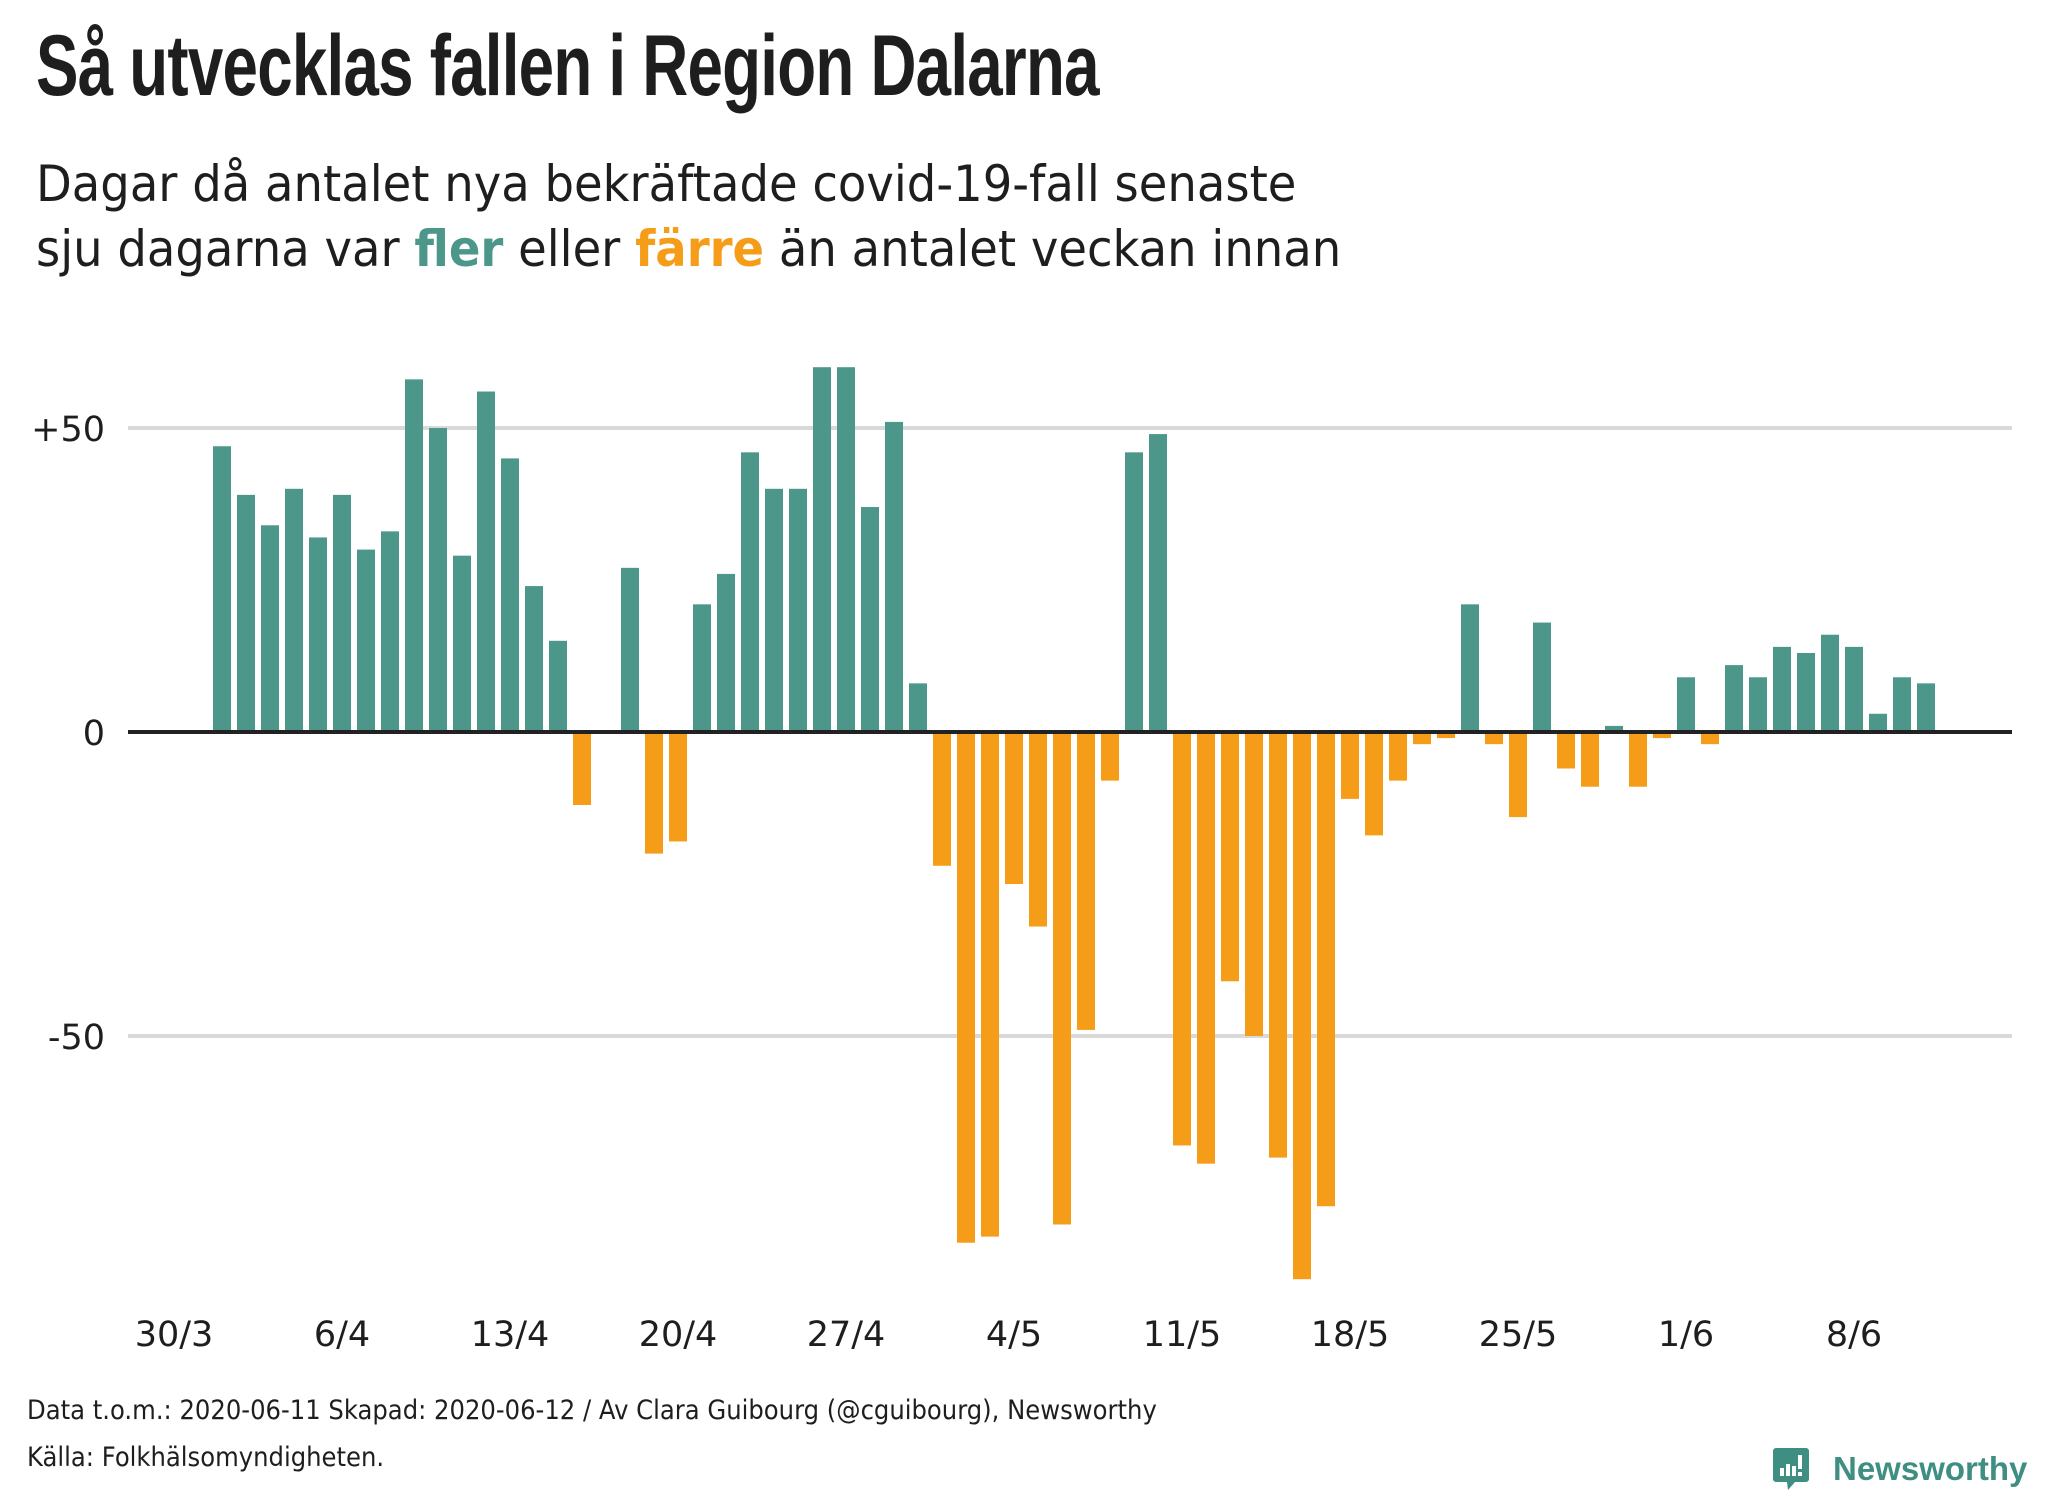 This screenshot has height=1500, width=2048. I want to click on newsworthy-chart-bubble-icon, so click(1791, 1469).